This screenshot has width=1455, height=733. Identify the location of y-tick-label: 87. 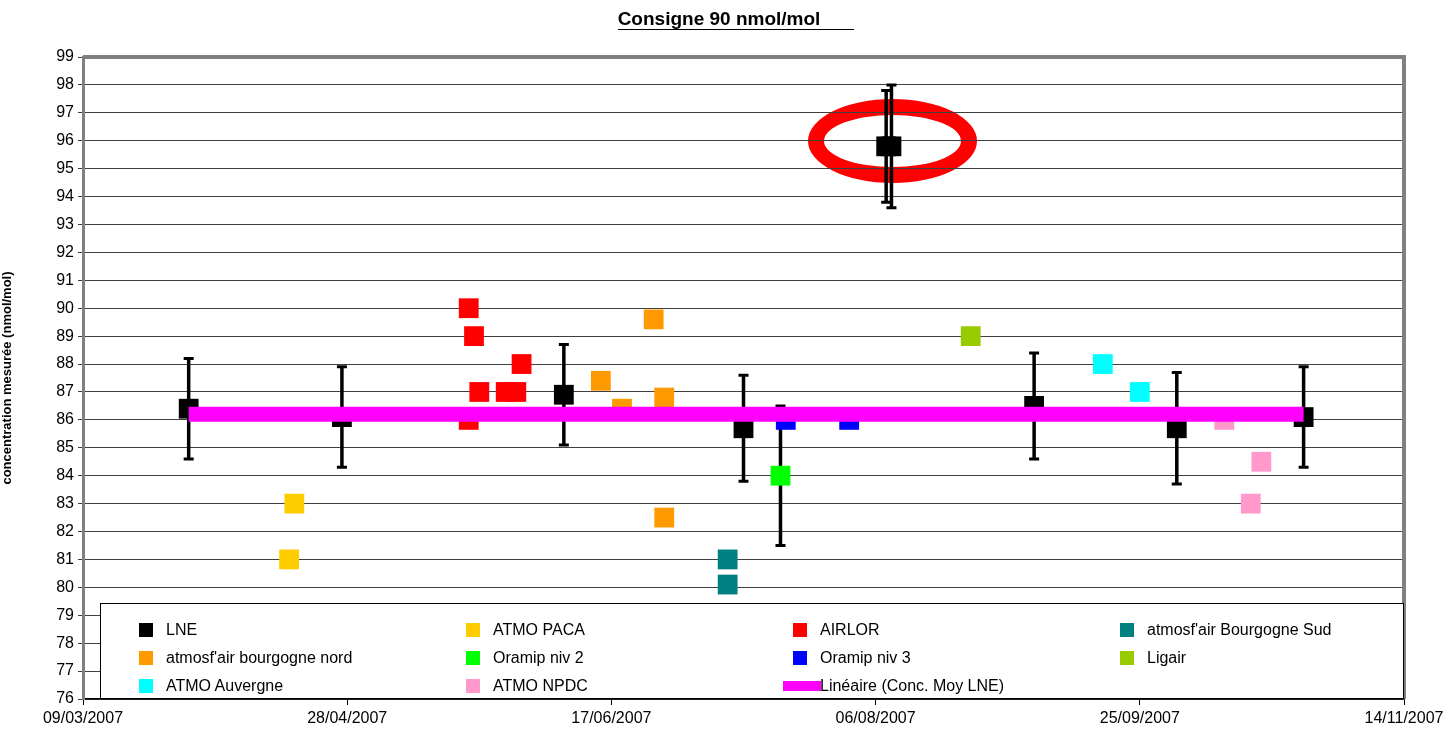
(65, 391).